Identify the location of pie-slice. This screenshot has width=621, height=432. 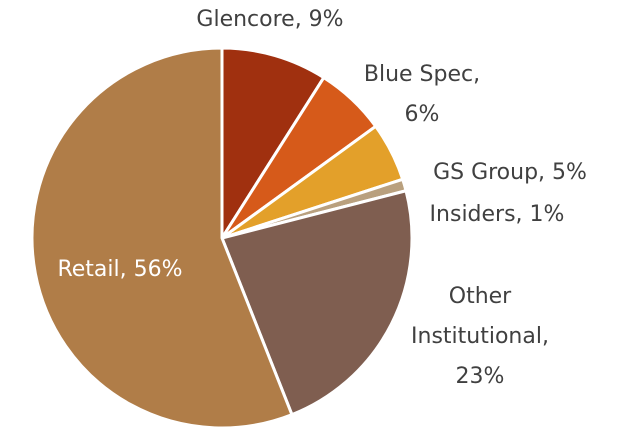
(273, 145).